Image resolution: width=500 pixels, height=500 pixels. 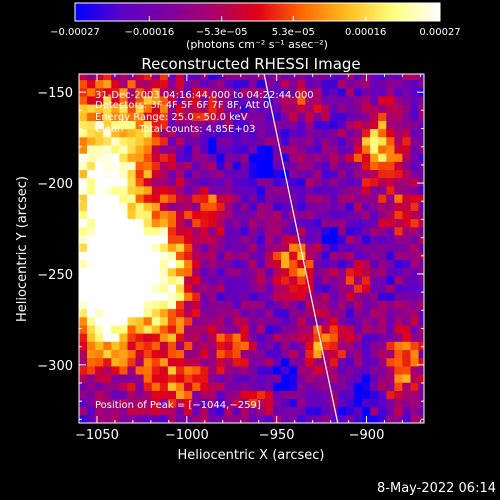 What do you see at coordinates (301, 248) in the screenshot?
I see `solar-limb-line` at bounding box center [301, 248].